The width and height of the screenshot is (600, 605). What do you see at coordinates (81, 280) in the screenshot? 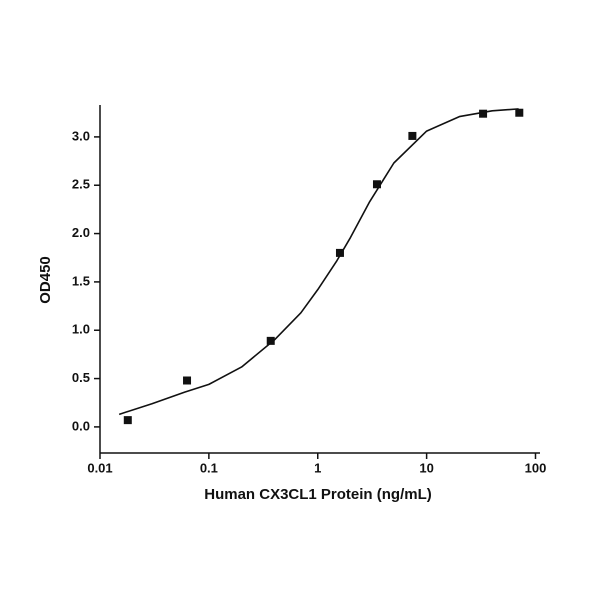
I see `y-tick-label: 1.5` at bounding box center [81, 280].